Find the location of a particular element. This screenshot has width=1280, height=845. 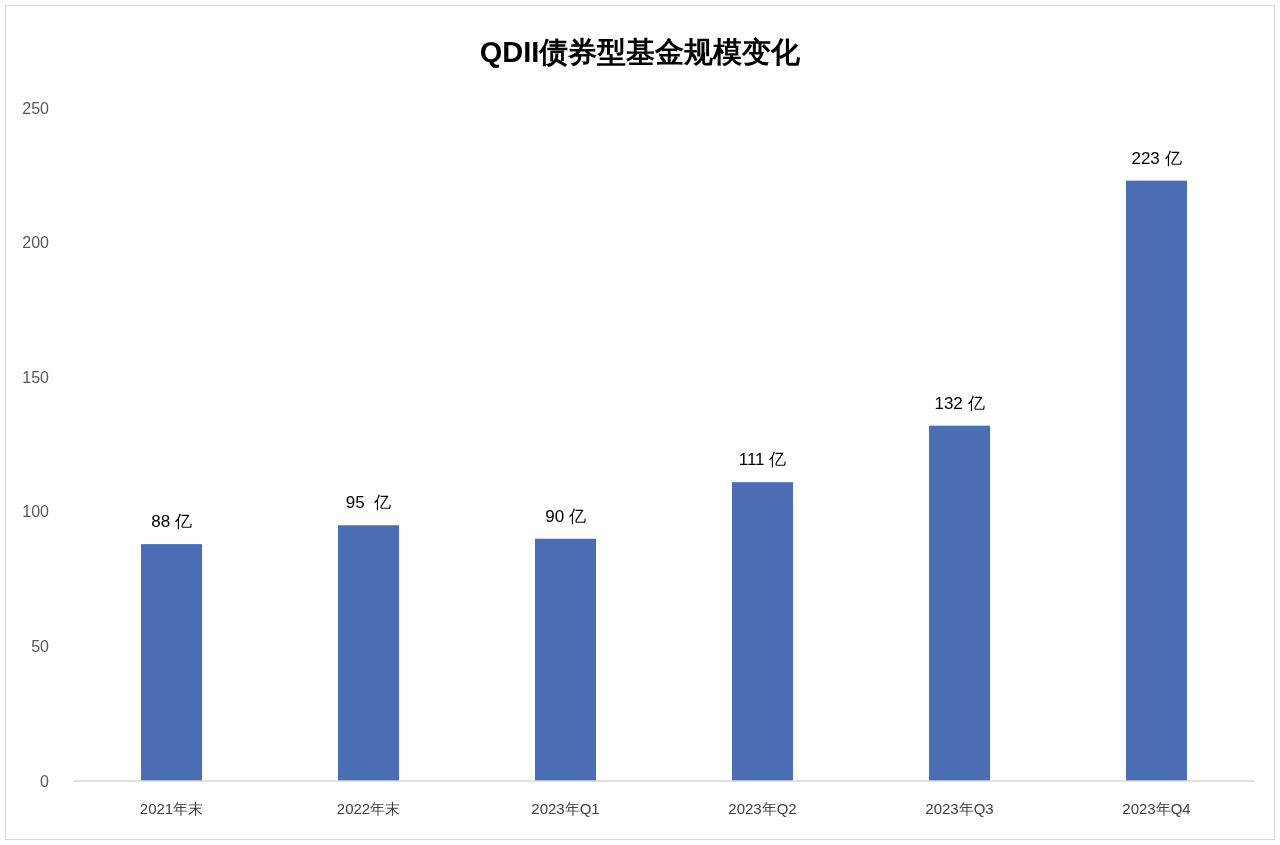

data-label: 111 亿 is located at coordinates (762, 460).